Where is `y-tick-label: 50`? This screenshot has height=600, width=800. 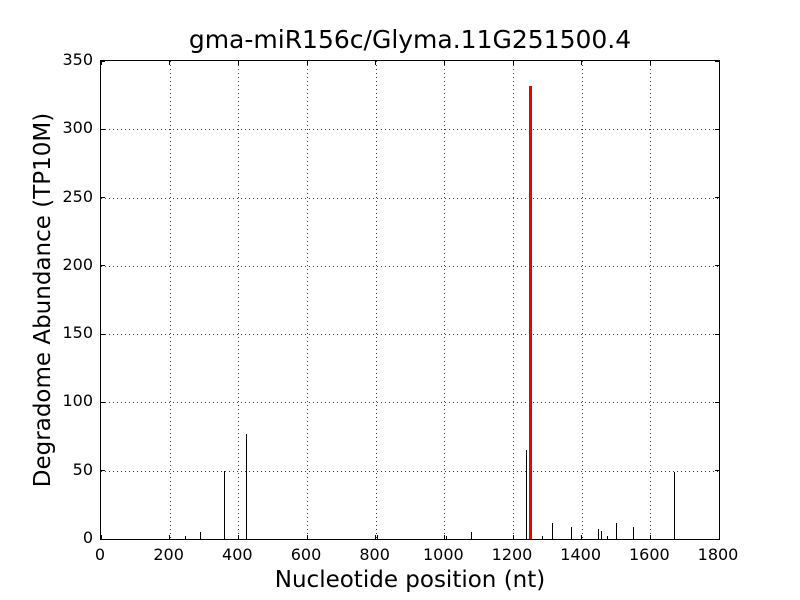 y-tick-label: 50 is located at coordinates (82, 469).